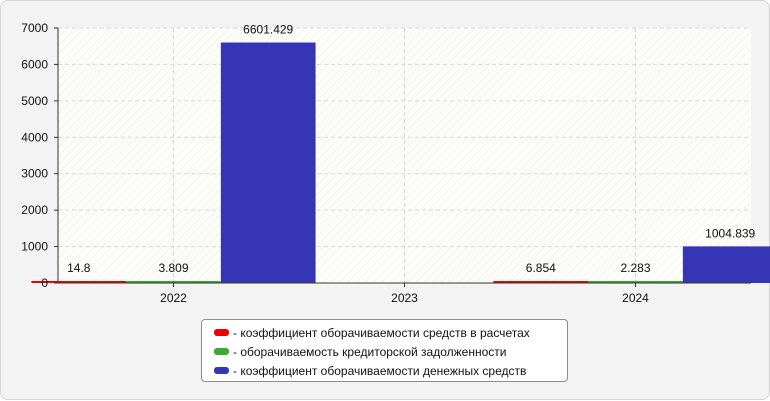 This screenshot has width=770, height=401. I want to click on y-tick-label: 1000, so click(34, 247).